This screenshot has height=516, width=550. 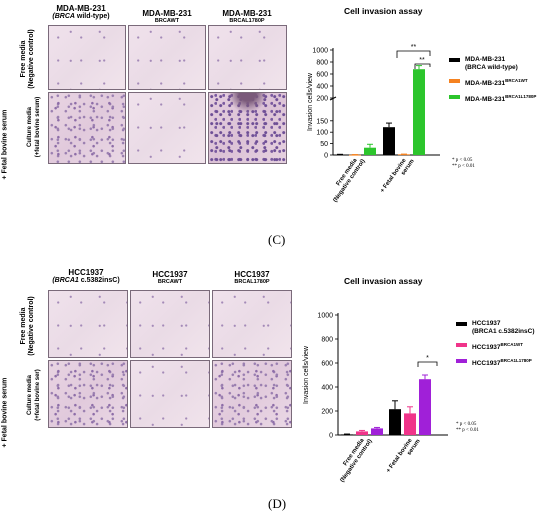 I want to click on axis-break-mark, so click(x=333, y=98).